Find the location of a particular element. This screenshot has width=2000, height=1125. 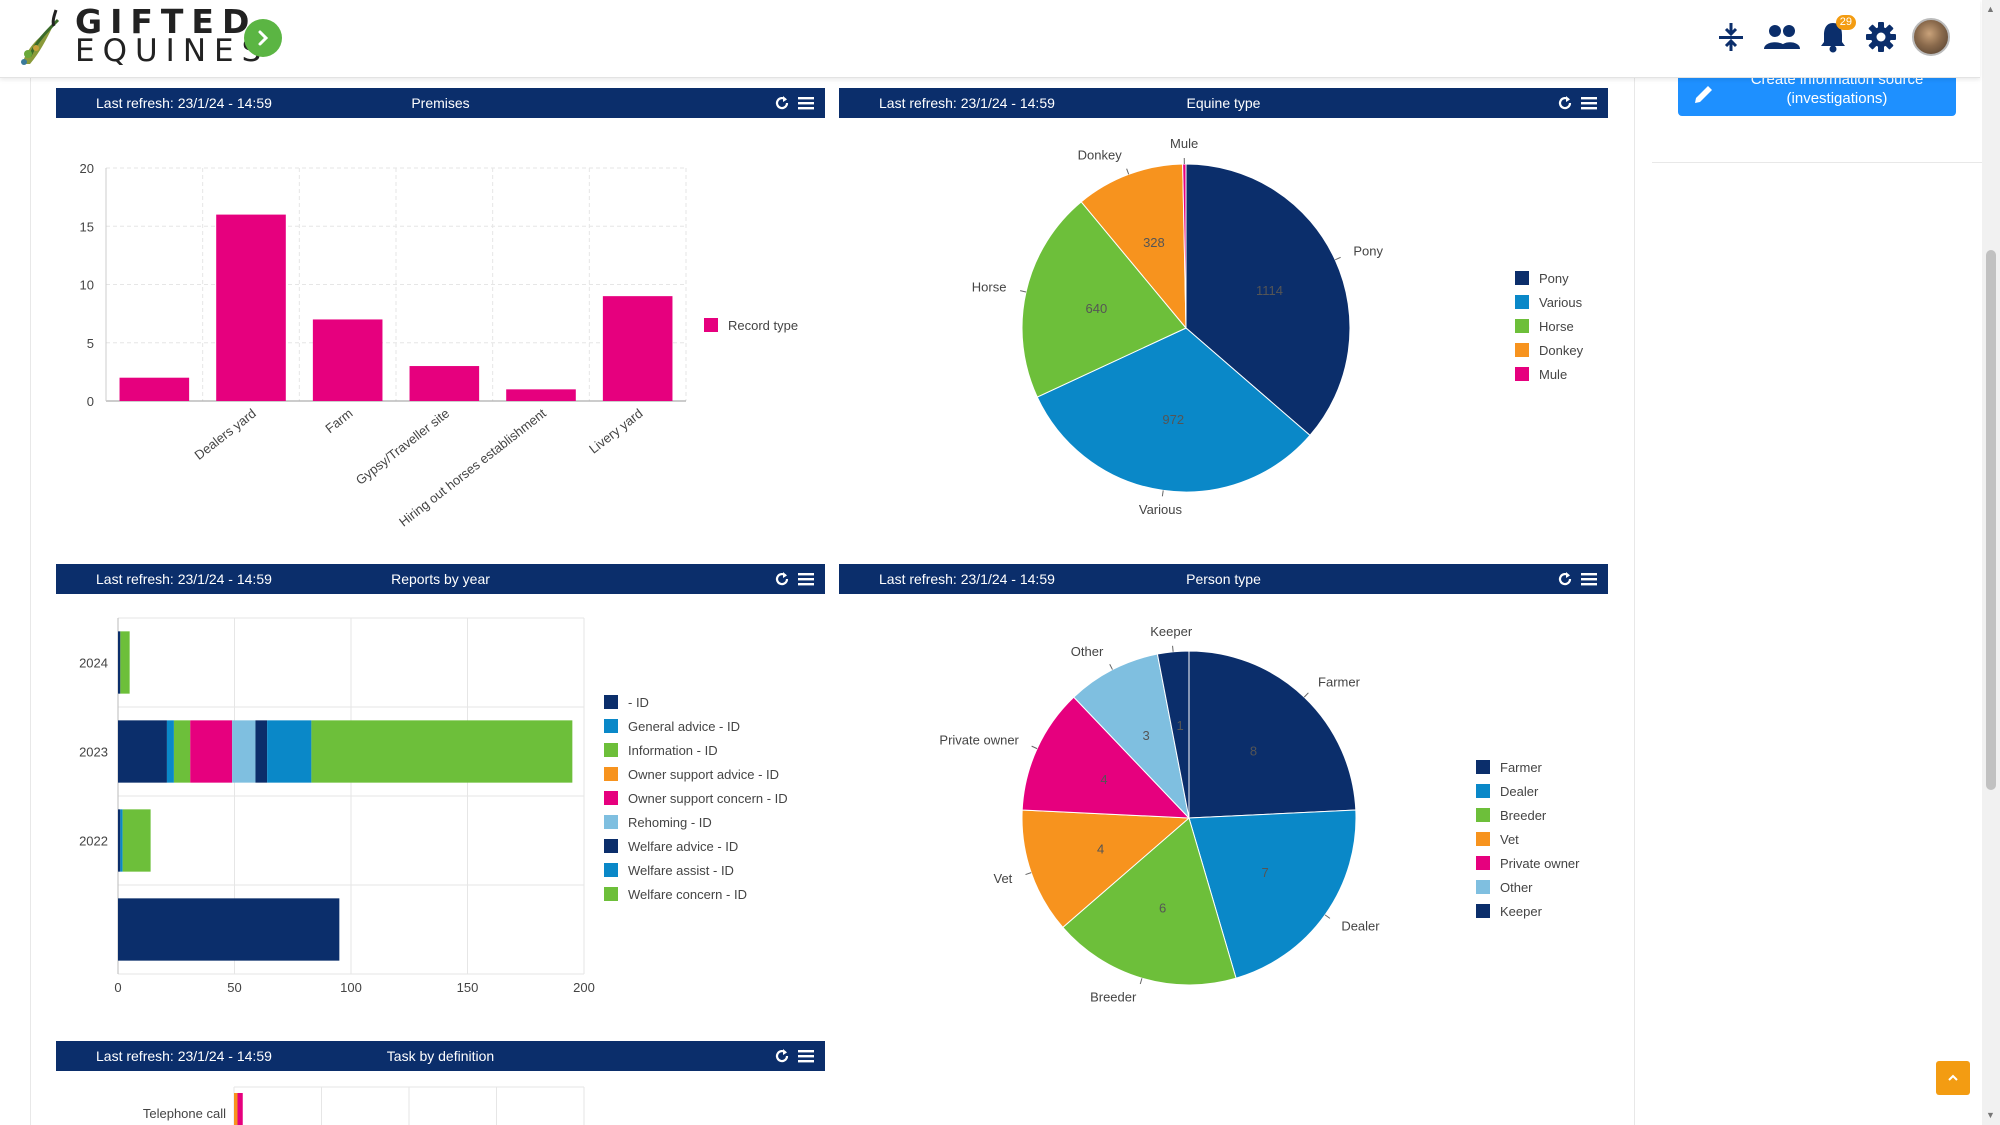

compress-button is located at coordinates (1731, 37).